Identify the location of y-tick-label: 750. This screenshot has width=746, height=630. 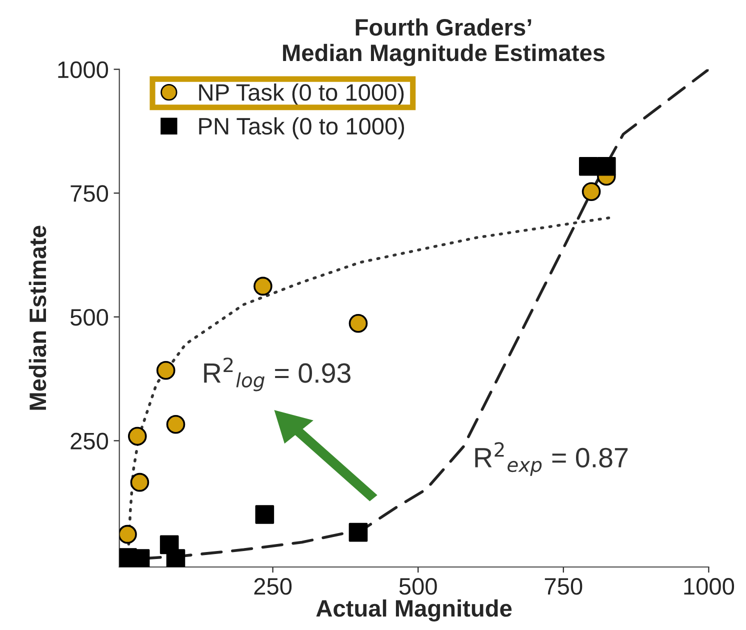
(89, 193).